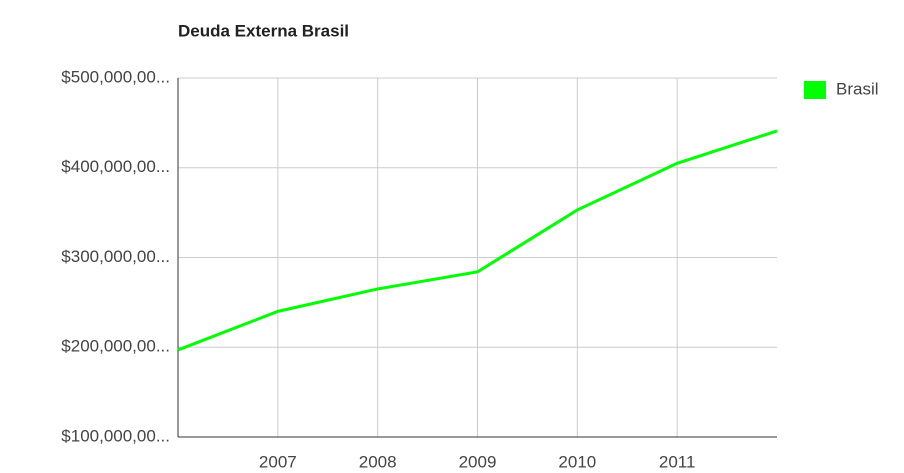 The height and width of the screenshot is (473, 904). I want to click on x-tick-label: 2009, so click(478, 461).